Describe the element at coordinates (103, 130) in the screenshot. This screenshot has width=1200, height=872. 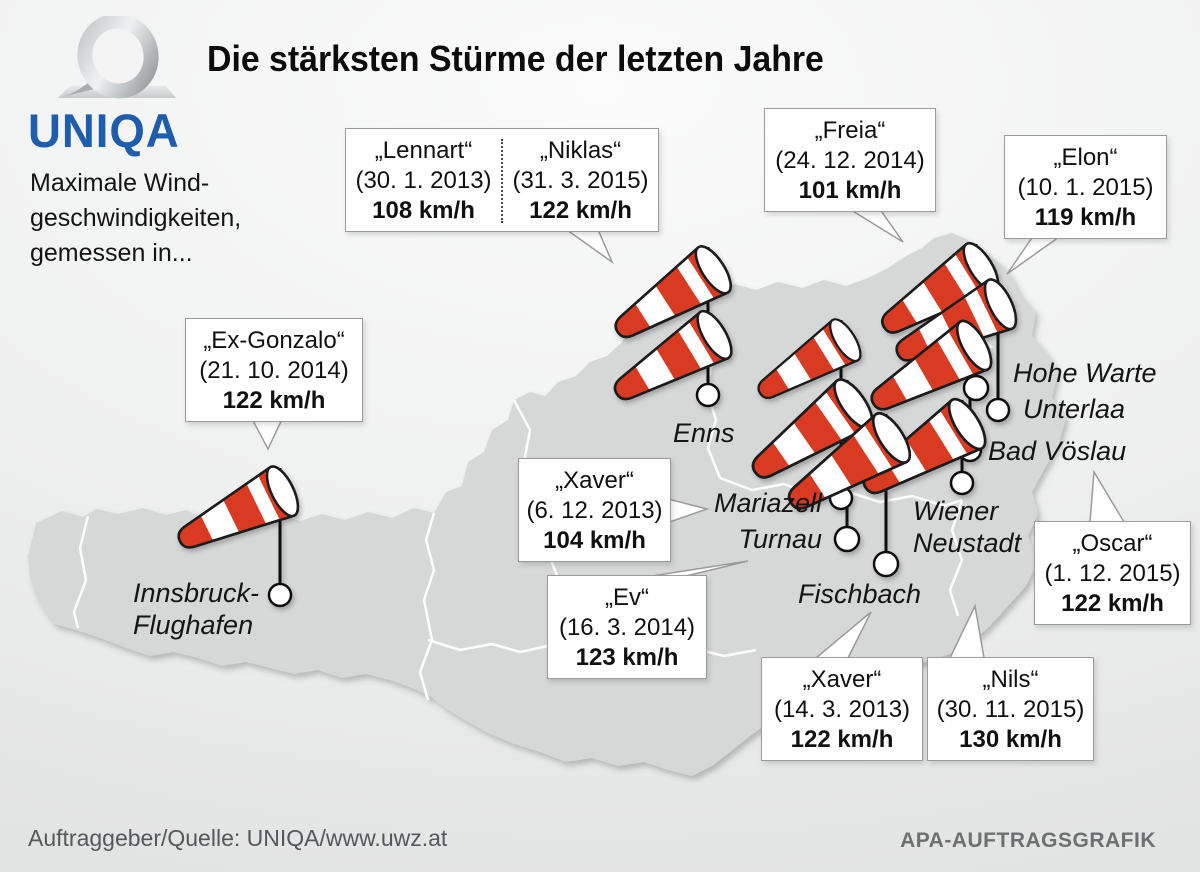
I see `uniqa-wordmark: UNIQA` at that location.